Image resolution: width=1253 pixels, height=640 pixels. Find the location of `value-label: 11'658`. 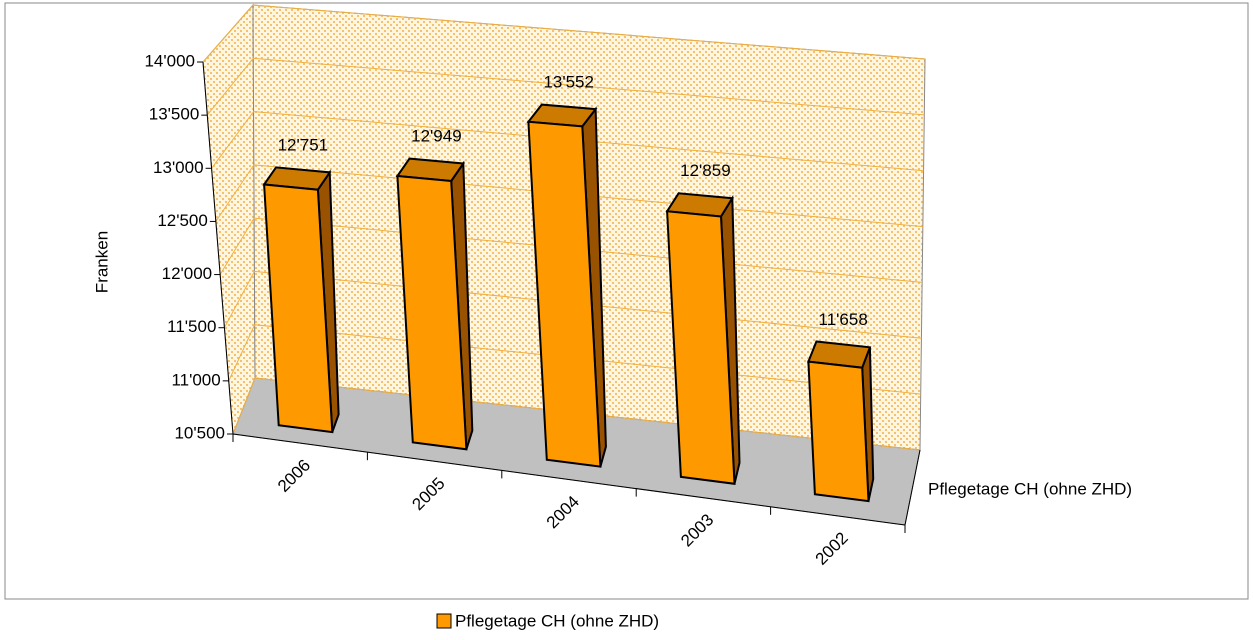

value-label: 11'658 is located at coordinates (843, 319).